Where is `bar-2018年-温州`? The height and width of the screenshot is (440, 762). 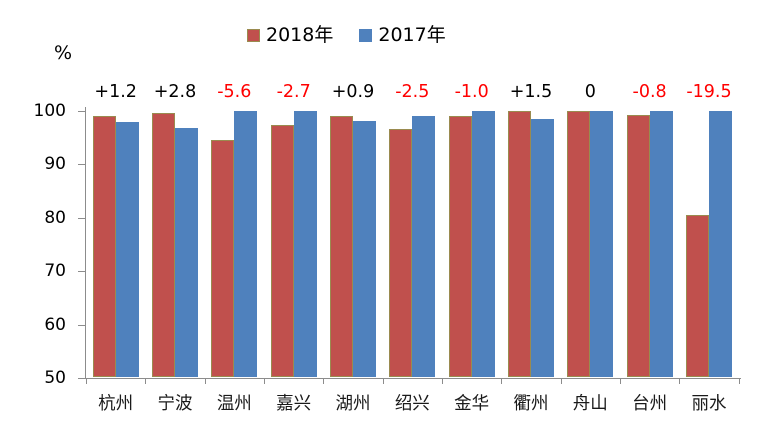 bar-2018年-温州 is located at coordinates (223, 259).